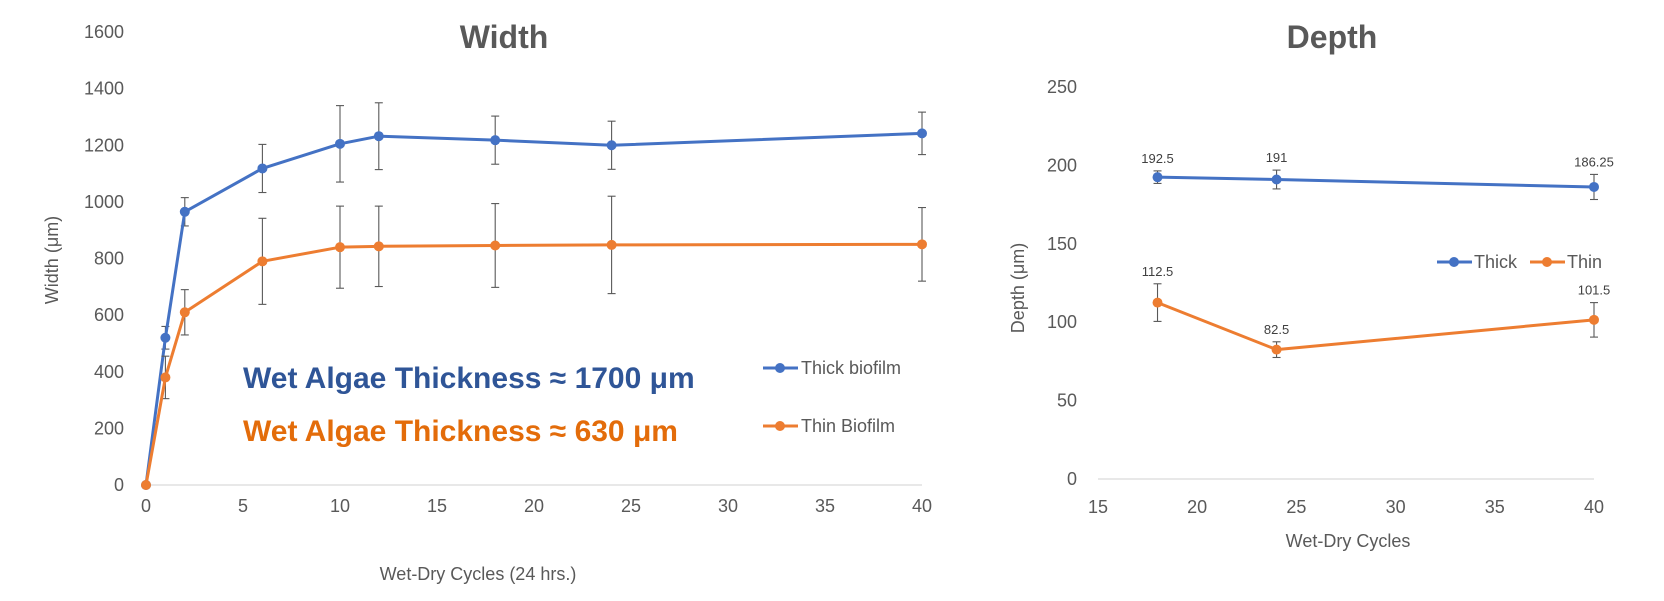  Describe the element at coordinates (780, 368) in the screenshot. I see `legend-thick-biofilm-marker` at that location.